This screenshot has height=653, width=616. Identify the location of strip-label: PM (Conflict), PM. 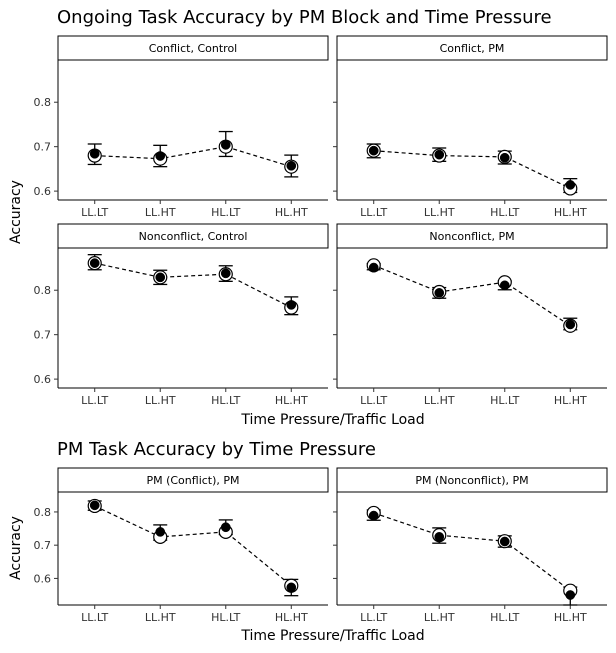
(192, 480).